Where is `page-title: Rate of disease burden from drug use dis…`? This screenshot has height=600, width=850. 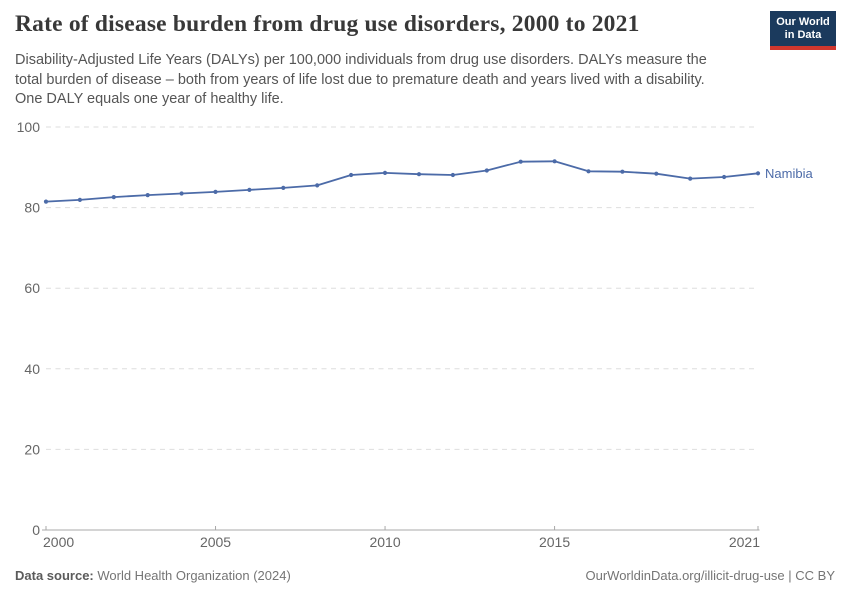
page-title: Rate of disease burden from drug use dis… is located at coordinates (327, 24).